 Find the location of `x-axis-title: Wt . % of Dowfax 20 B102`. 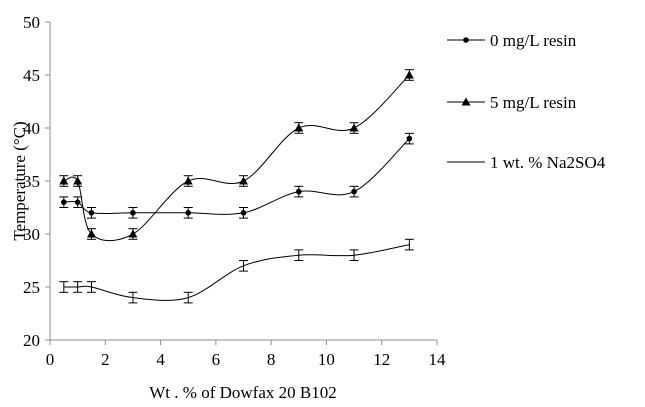

x-axis-title: Wt . % of Dowfax 20 B102 is located at coordinates (242, 392).